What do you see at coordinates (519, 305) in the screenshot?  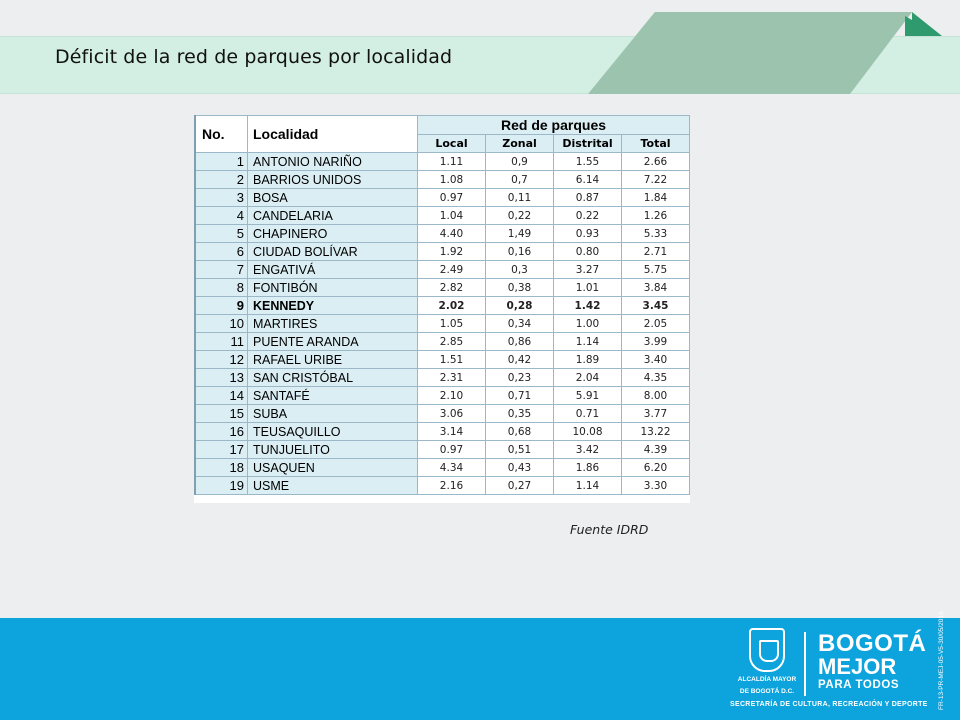 I see `cell-zonal: 0,28` at bounding box center [519, 305].